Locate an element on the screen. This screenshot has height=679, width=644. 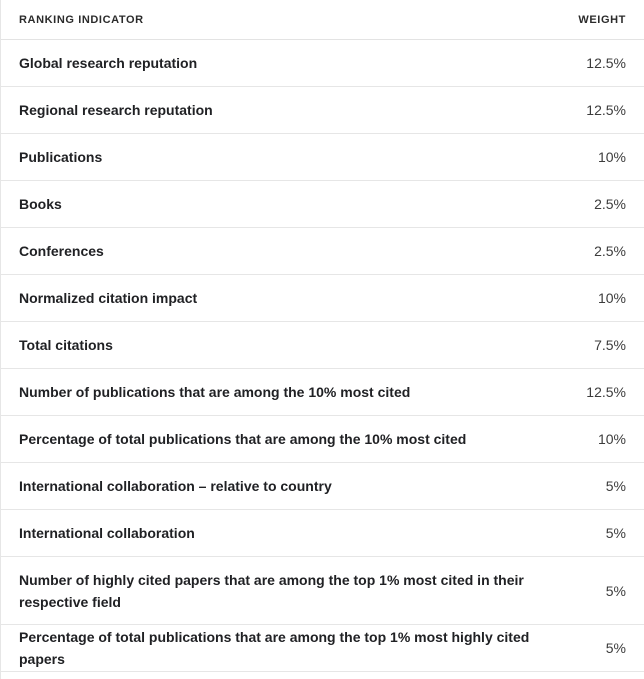
table-header: RANKING INDICATOR WEIGHT is located at coordinates (322, 20).